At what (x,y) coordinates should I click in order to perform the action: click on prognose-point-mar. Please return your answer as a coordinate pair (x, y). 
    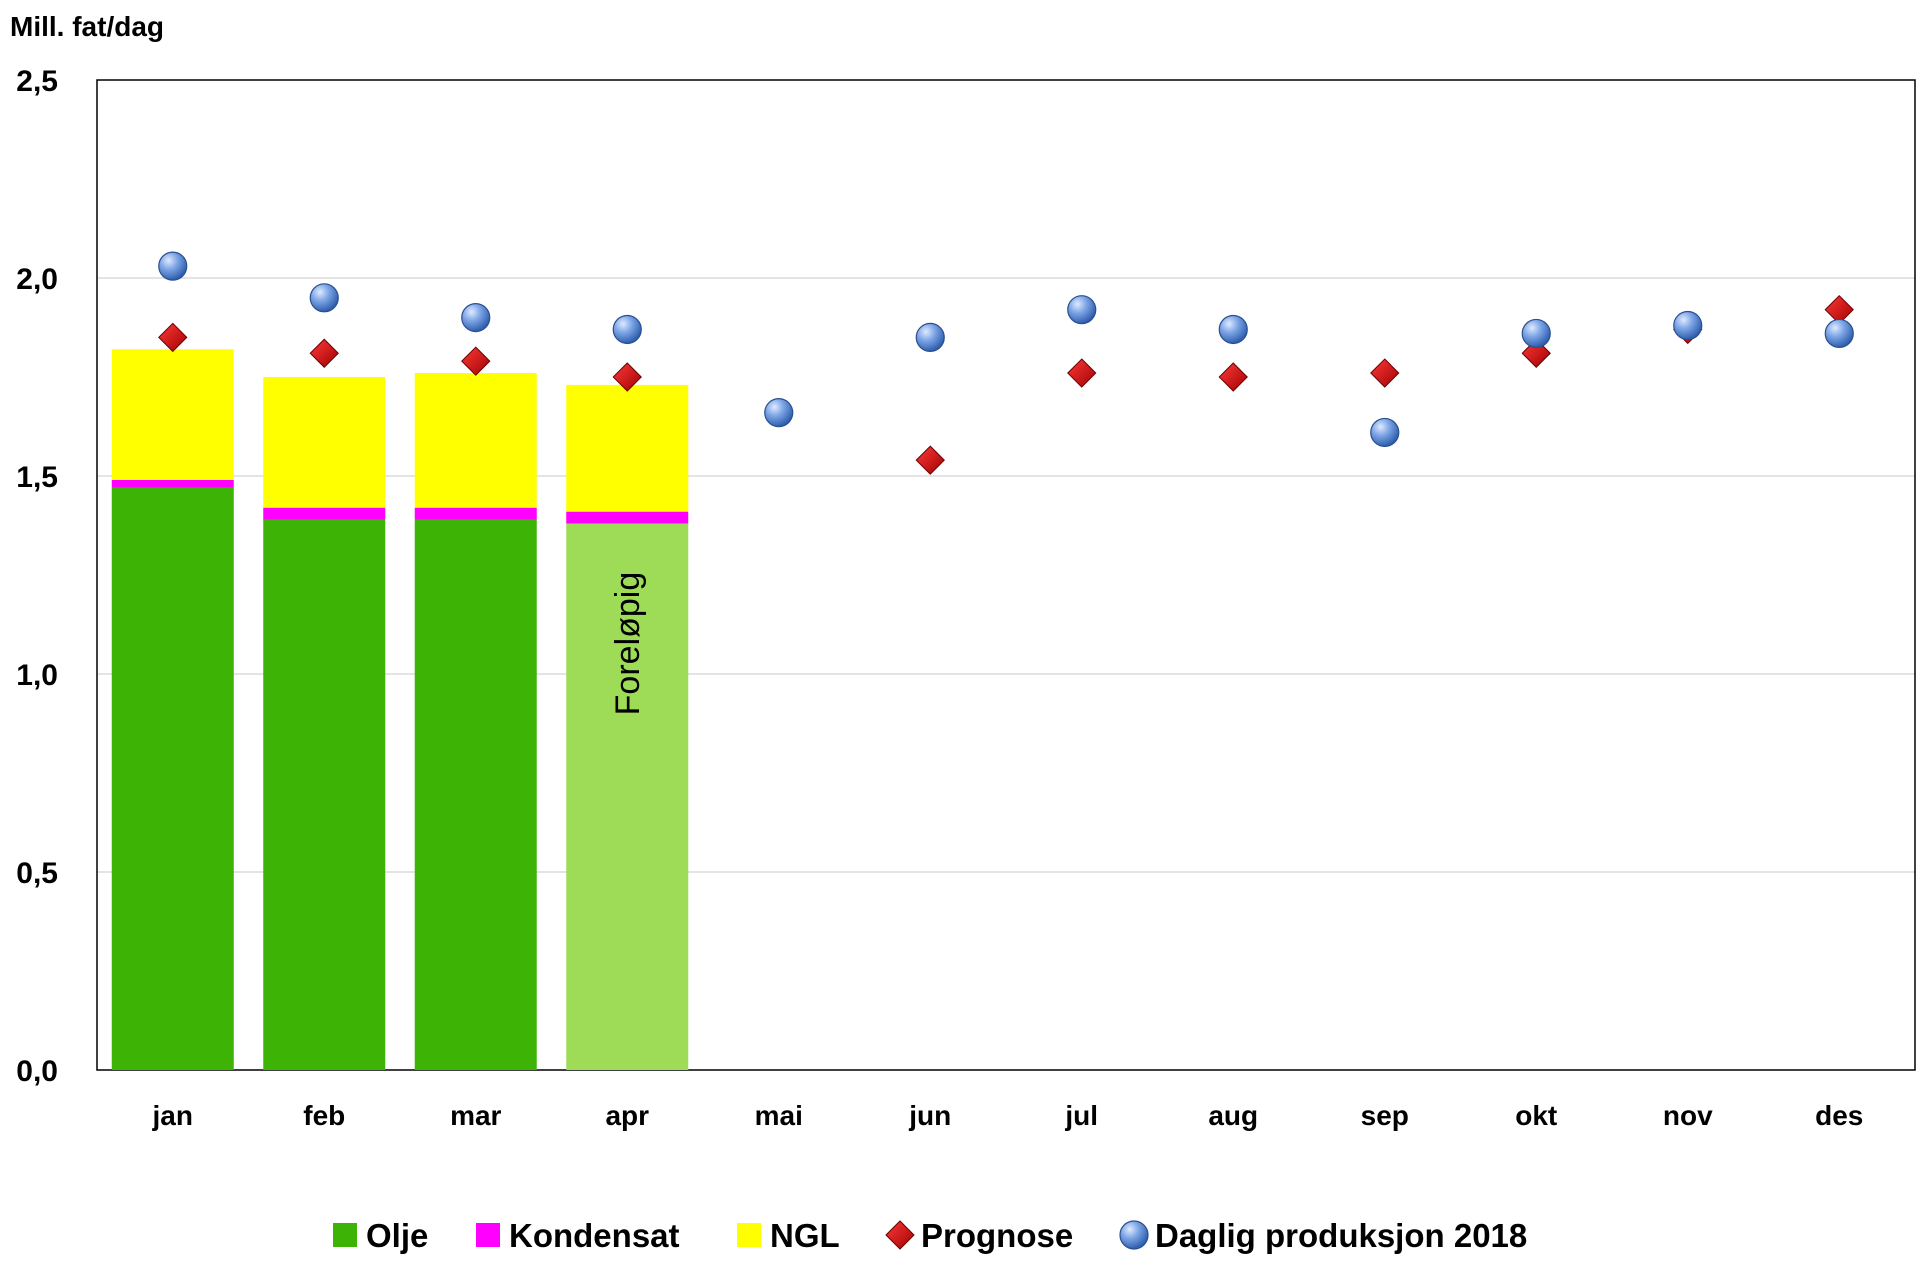
    Looking at the image, I should click on (476, 361).